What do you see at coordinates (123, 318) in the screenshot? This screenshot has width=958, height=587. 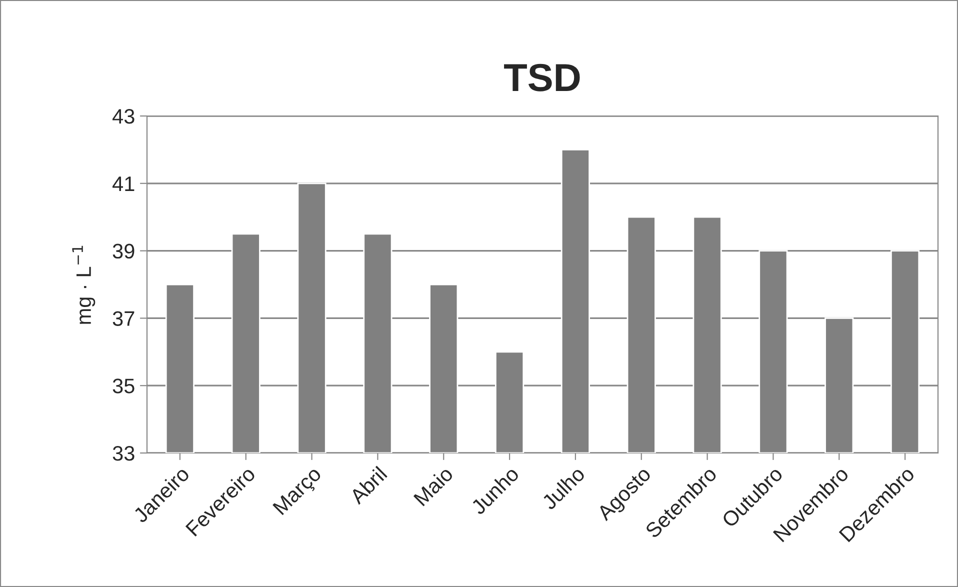 I see `y-tick-label: 37` at bounding box center [123, 318].